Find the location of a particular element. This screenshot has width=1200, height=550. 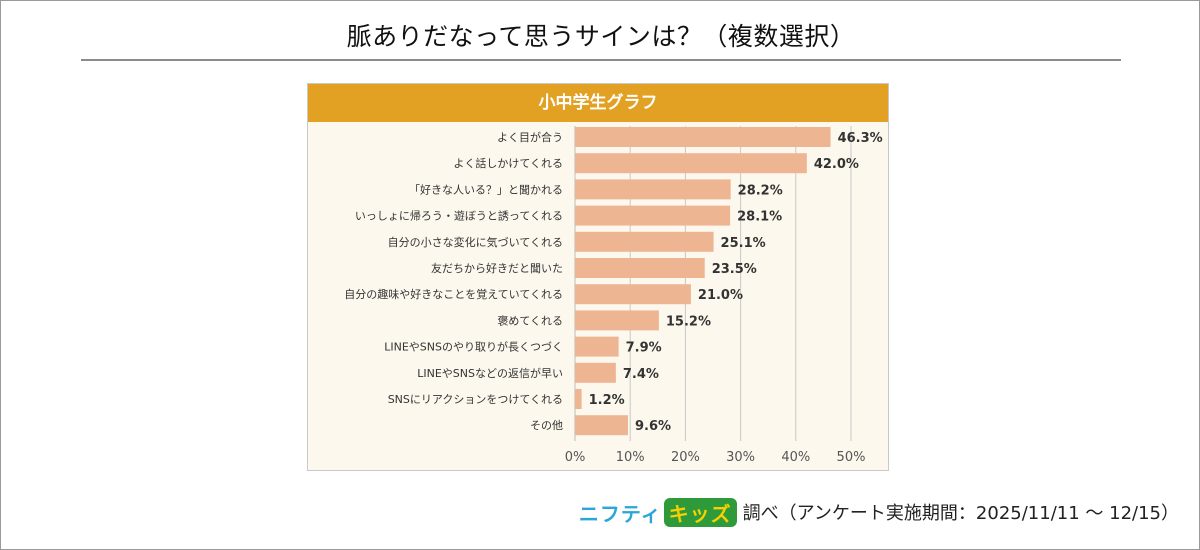

category-label-4: いっしょに帰ろう・遊ぼうと誘ってくれる is located at coordinates (459, 216).